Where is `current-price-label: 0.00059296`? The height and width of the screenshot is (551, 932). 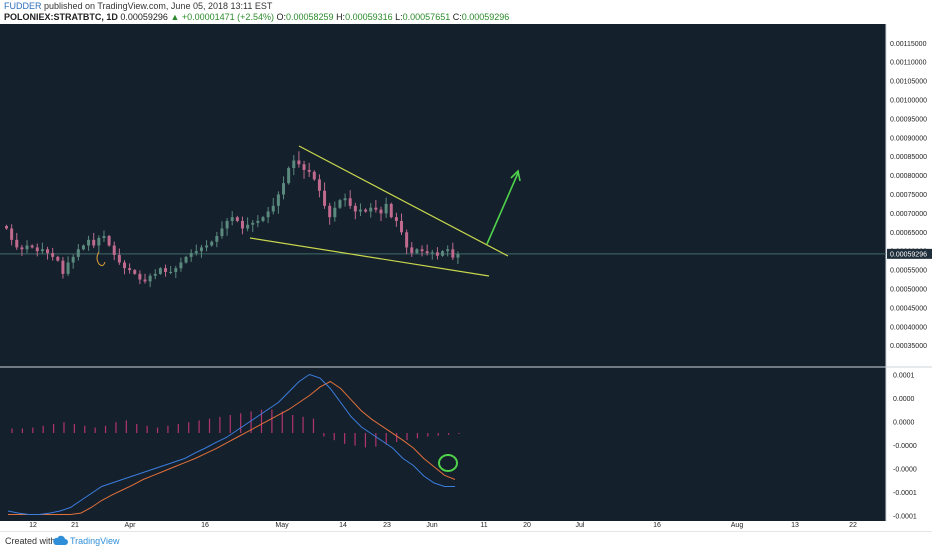
current-price-label: 0.00059296 is located at coordinates (908, 254).